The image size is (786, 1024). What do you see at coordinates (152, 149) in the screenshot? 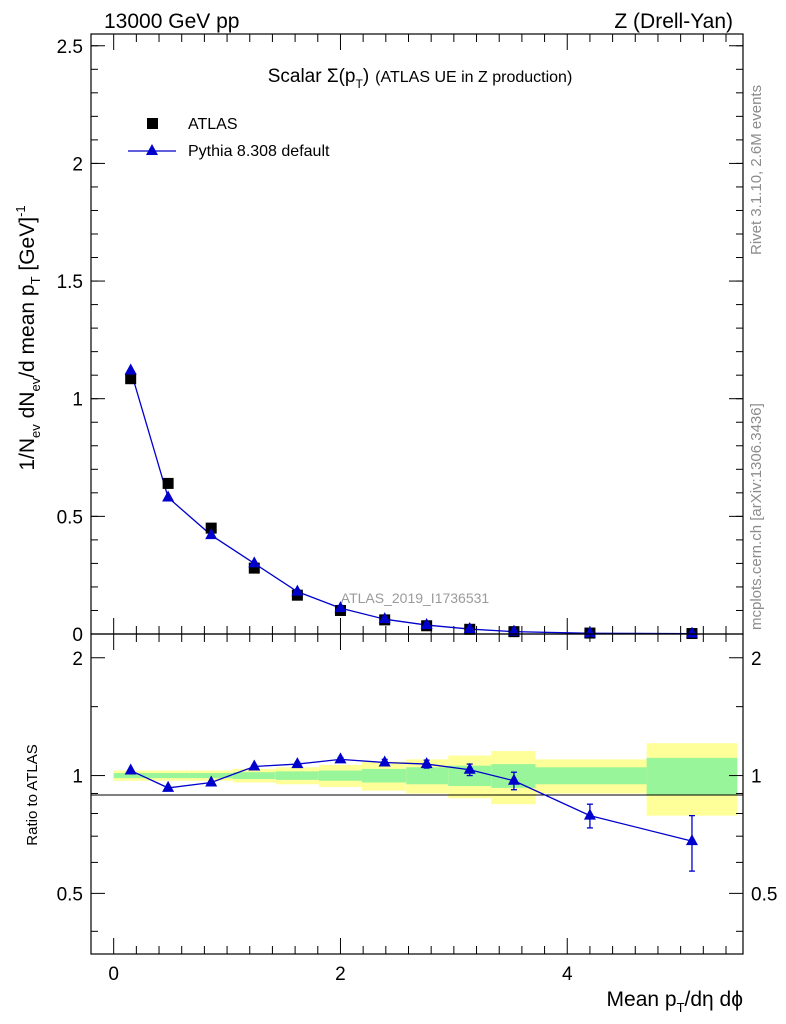
I see `legend-pythia-marker` at bounding box center [152, 149].